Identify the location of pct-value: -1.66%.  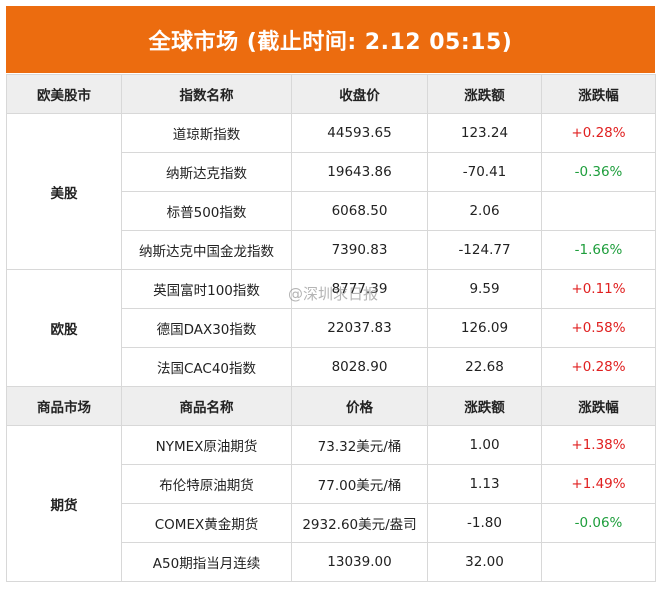
(598, 250).